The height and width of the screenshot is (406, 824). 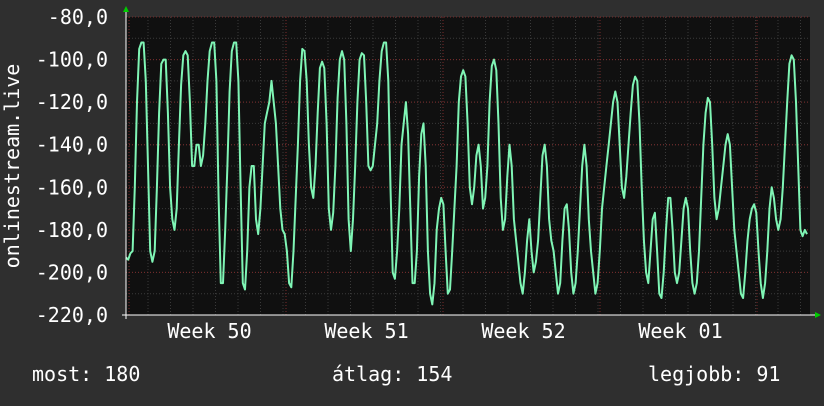 I want to click on legend-best: legjobb: 91, so click(x=714, y=374).